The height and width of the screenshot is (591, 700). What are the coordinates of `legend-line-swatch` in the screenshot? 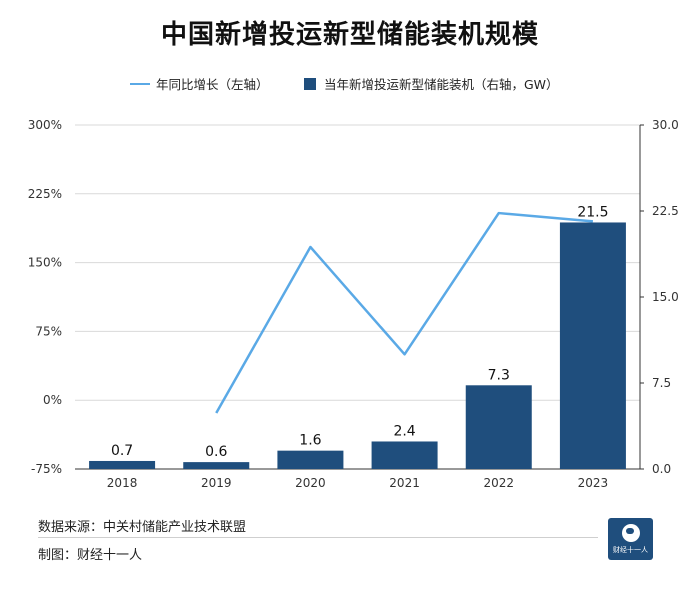 It's located at (140, 83).